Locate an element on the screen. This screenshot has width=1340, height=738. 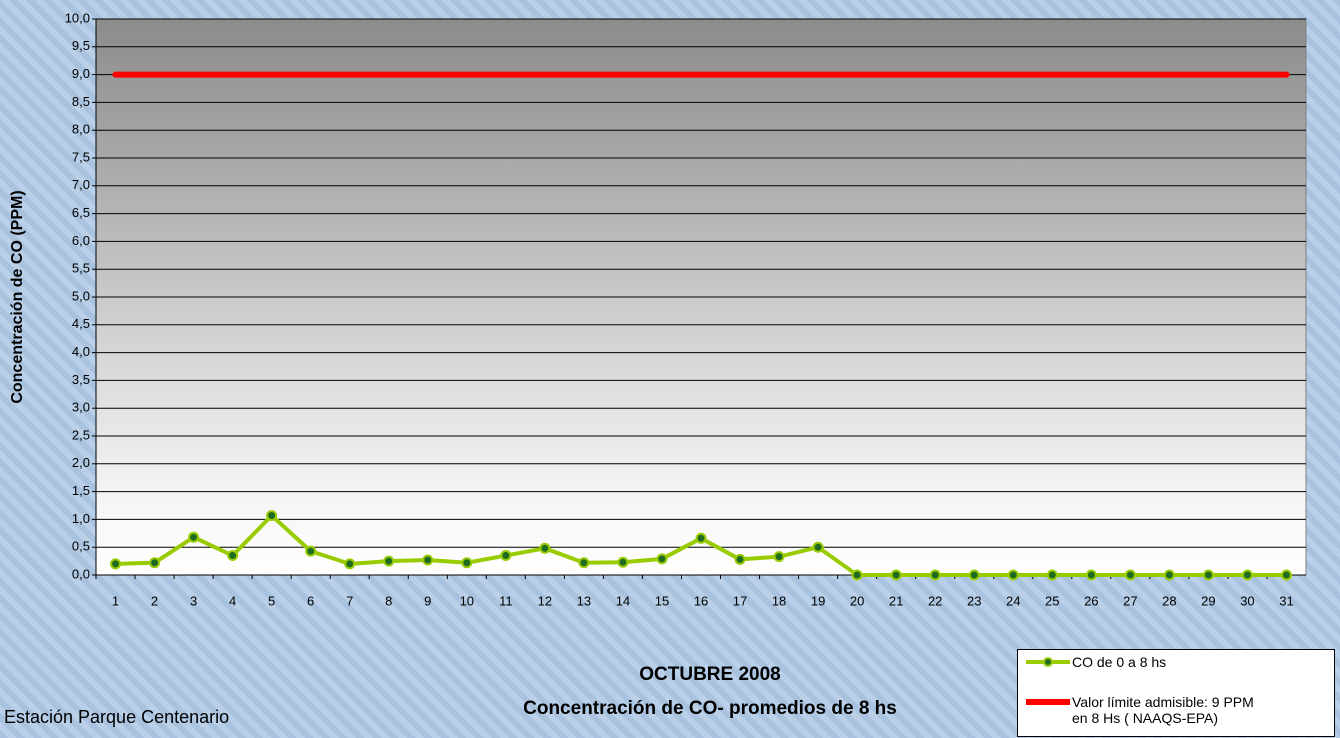
y-tick-label: 4,5 is located at coordinates (81, 323).